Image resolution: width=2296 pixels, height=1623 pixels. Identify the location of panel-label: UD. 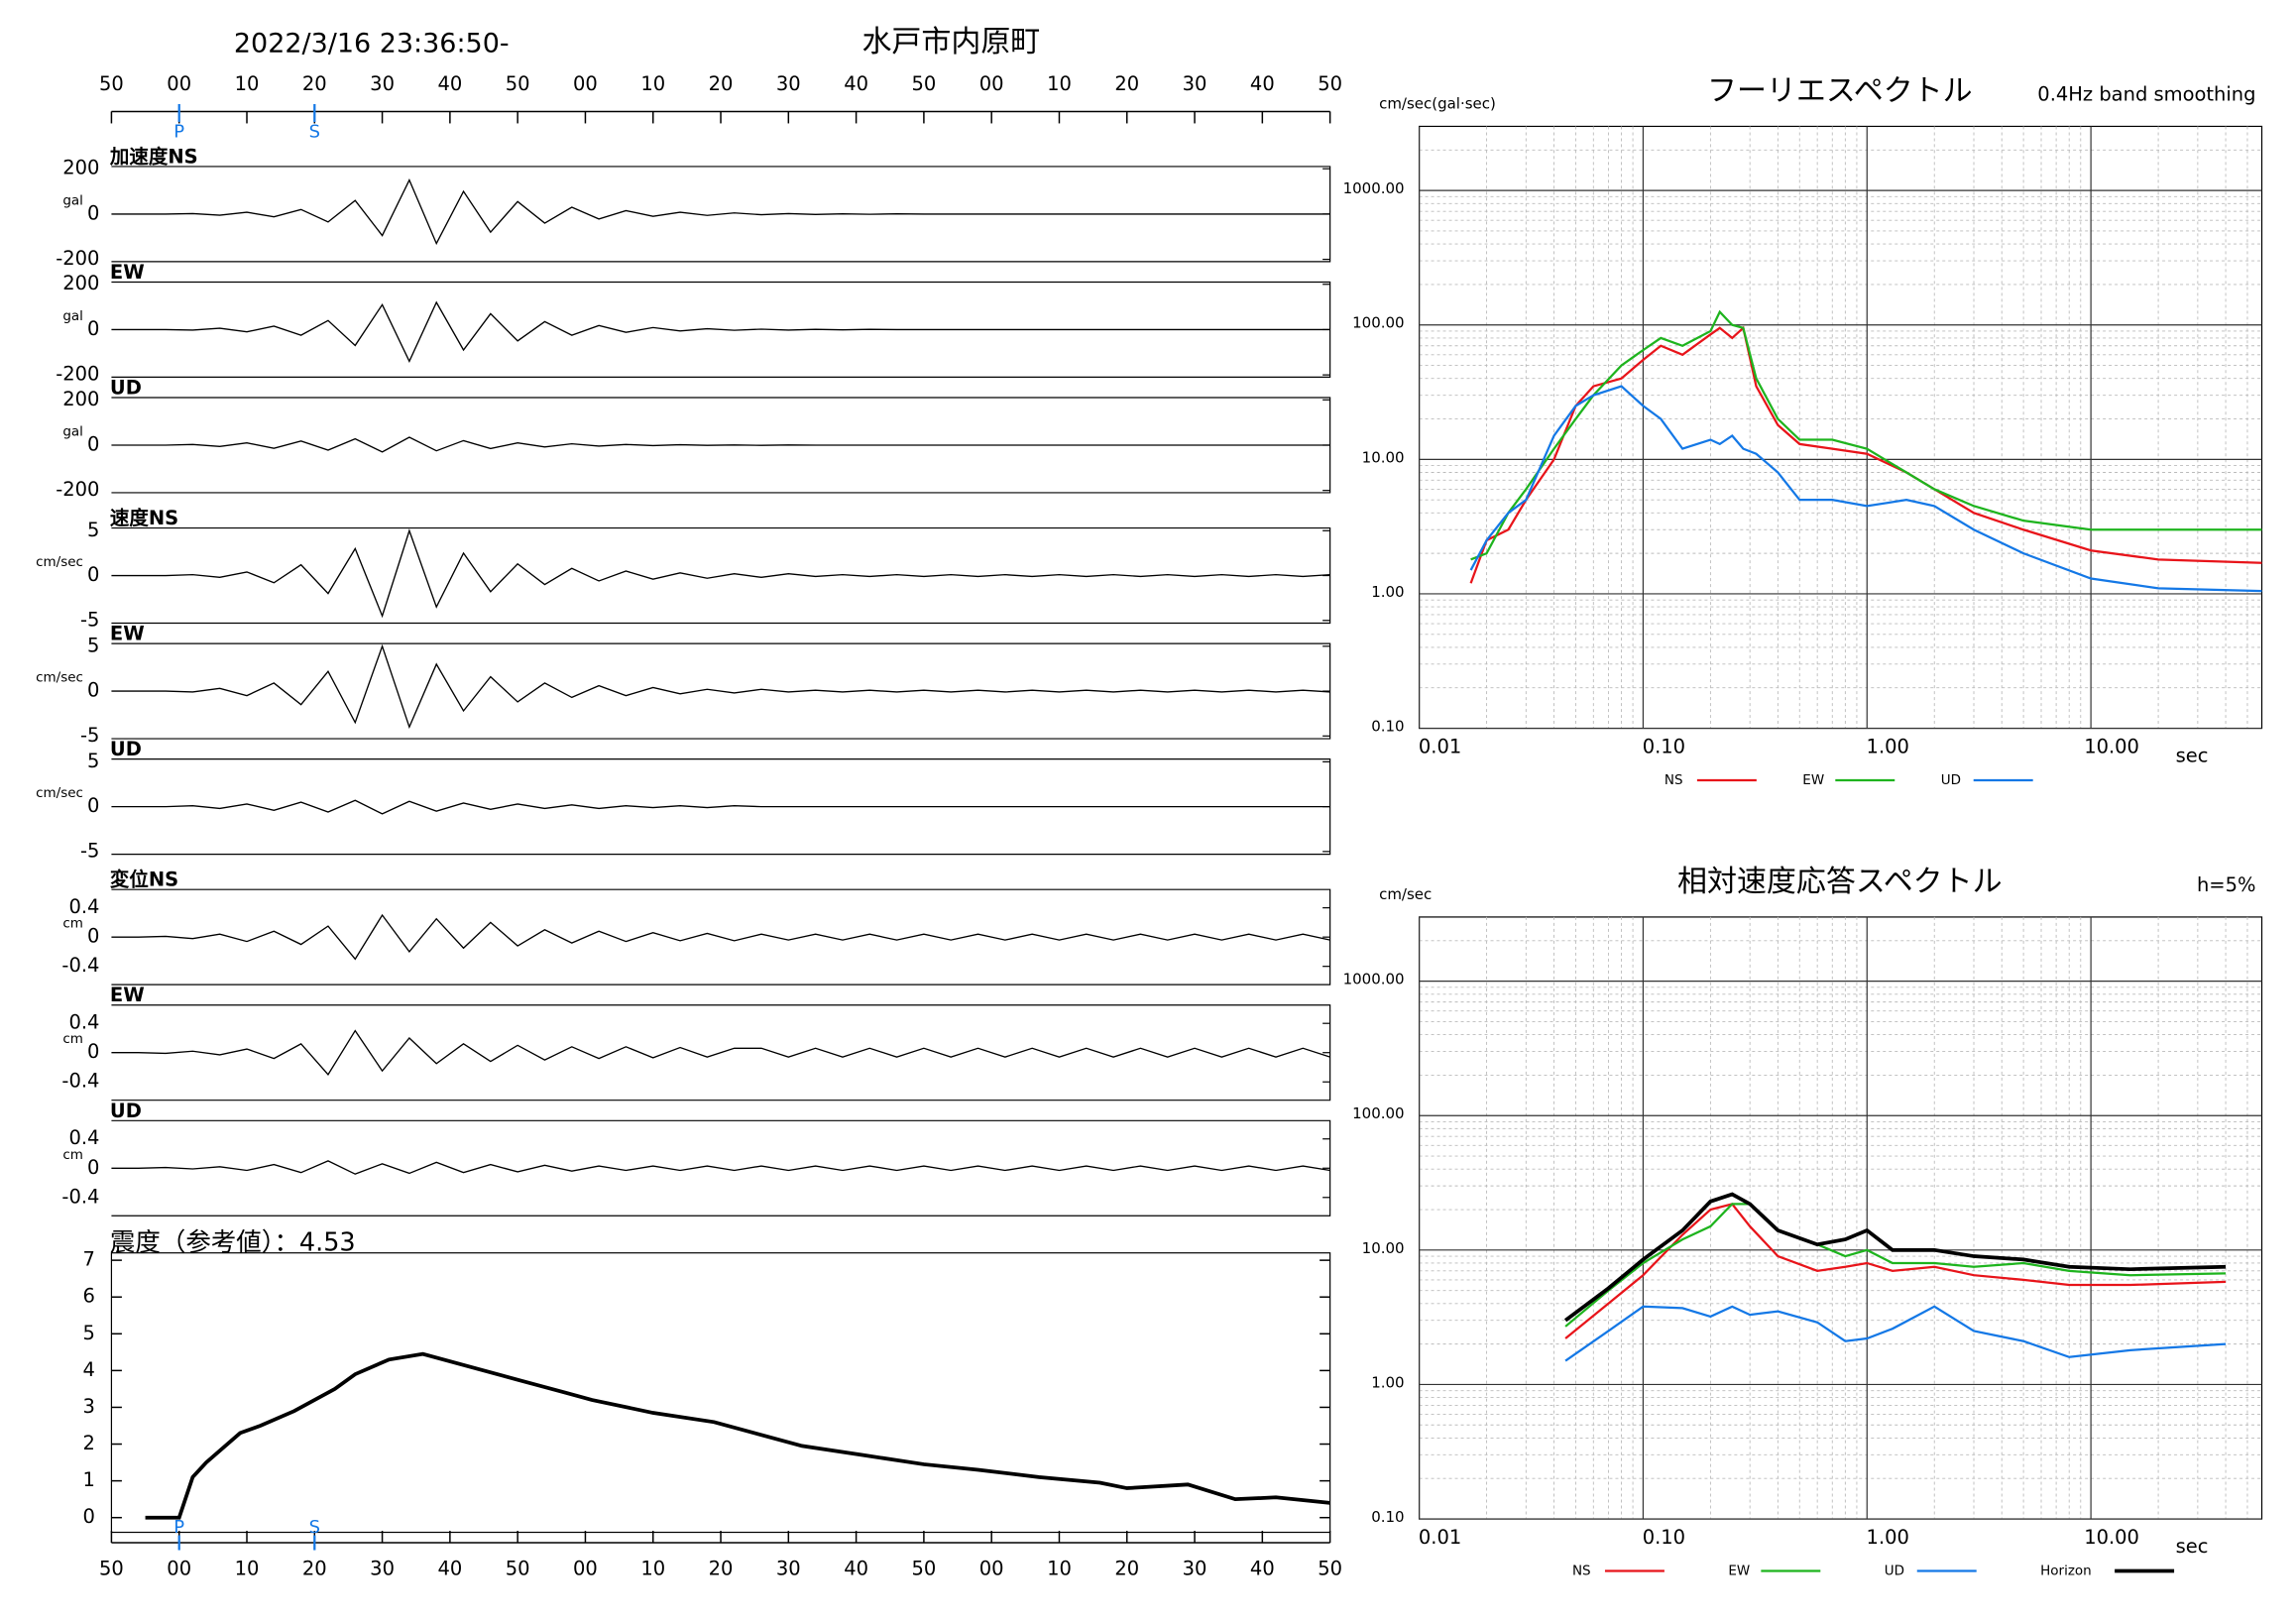
(126, 388).